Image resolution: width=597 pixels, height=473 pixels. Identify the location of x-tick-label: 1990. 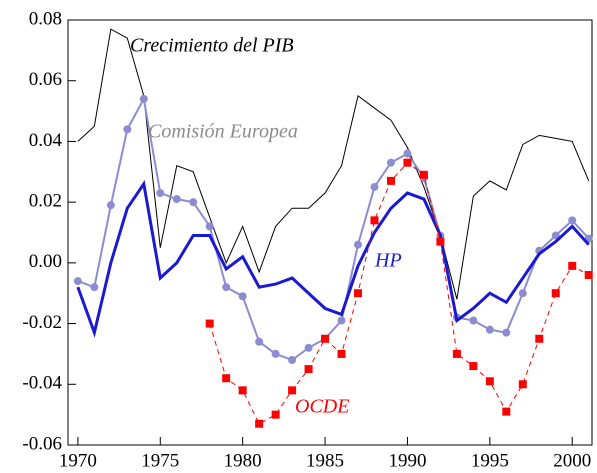
(407, 460).